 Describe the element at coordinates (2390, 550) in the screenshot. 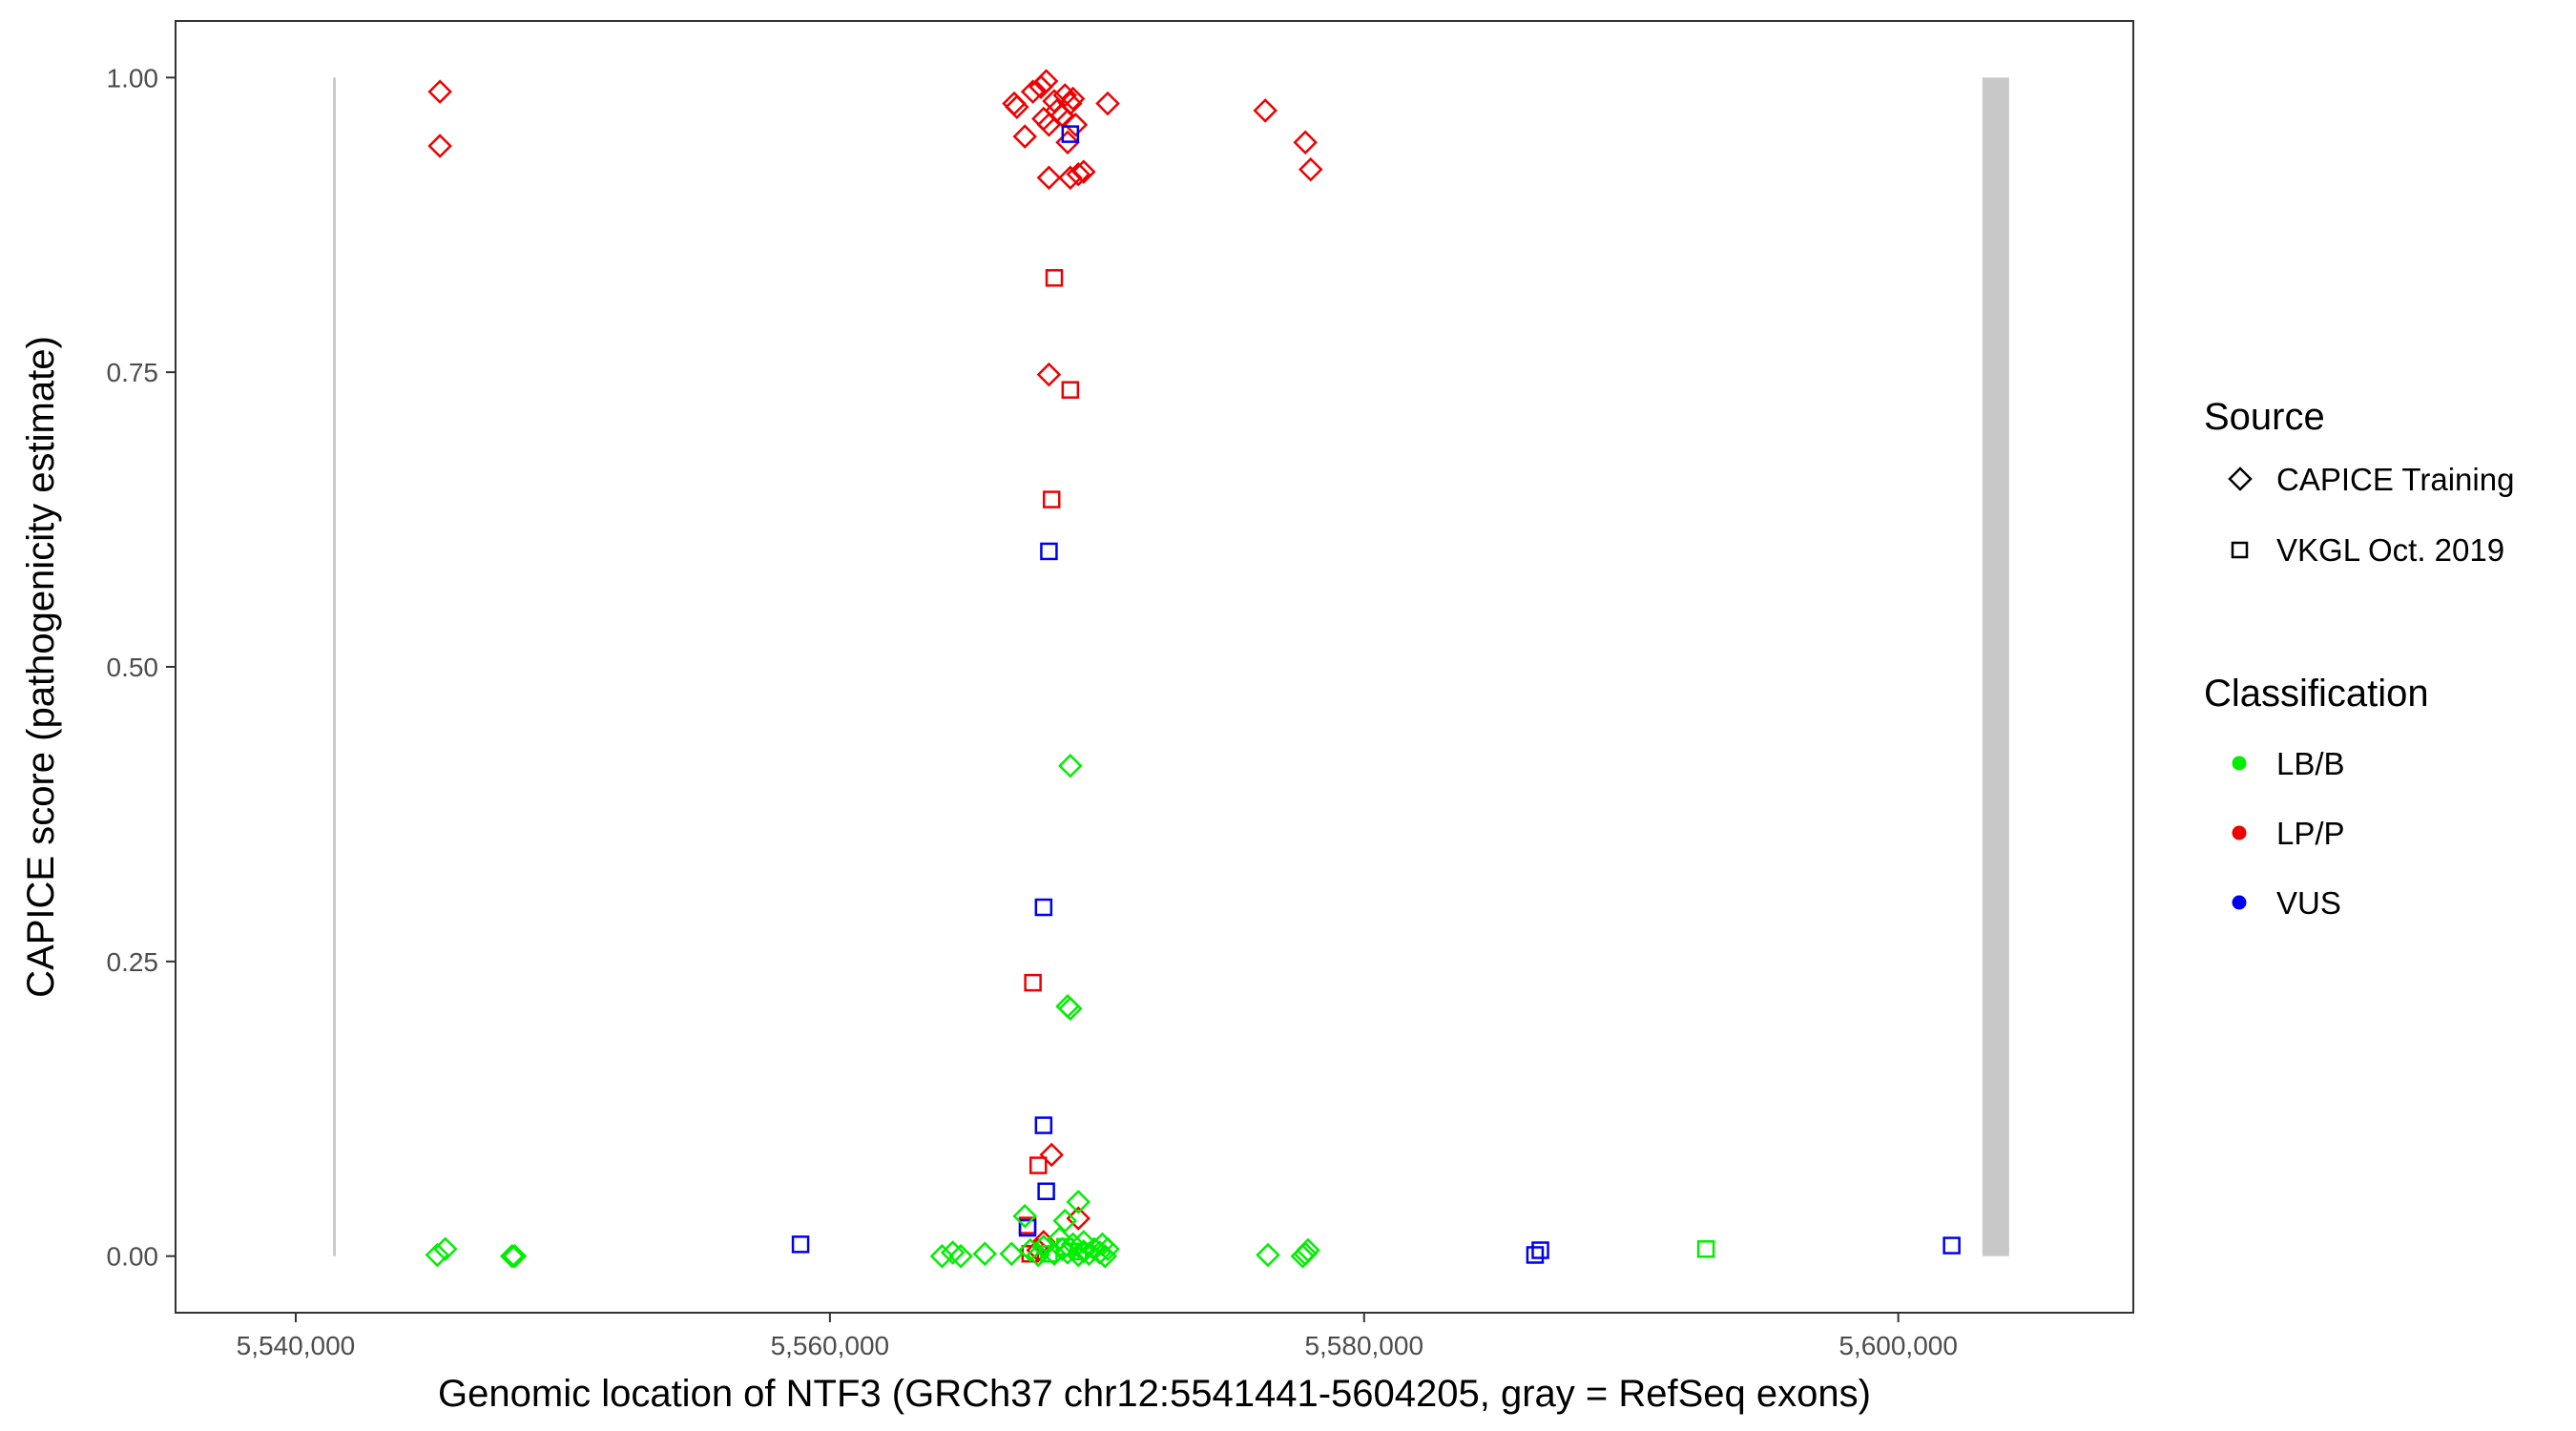

I see `legend-label-vkgl: VKGL Oct. 2019` at that location.